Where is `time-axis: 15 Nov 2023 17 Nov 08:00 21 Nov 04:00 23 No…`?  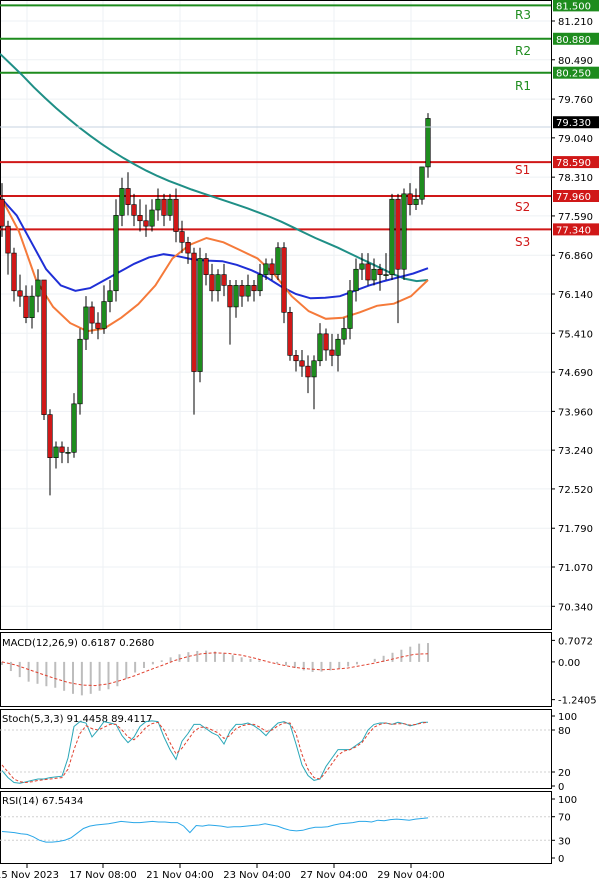
time-axis: 15 Nov 2023 17 Nov 08:00 21 Nov 04:00 23 No… is located at coordinates (222, 872).